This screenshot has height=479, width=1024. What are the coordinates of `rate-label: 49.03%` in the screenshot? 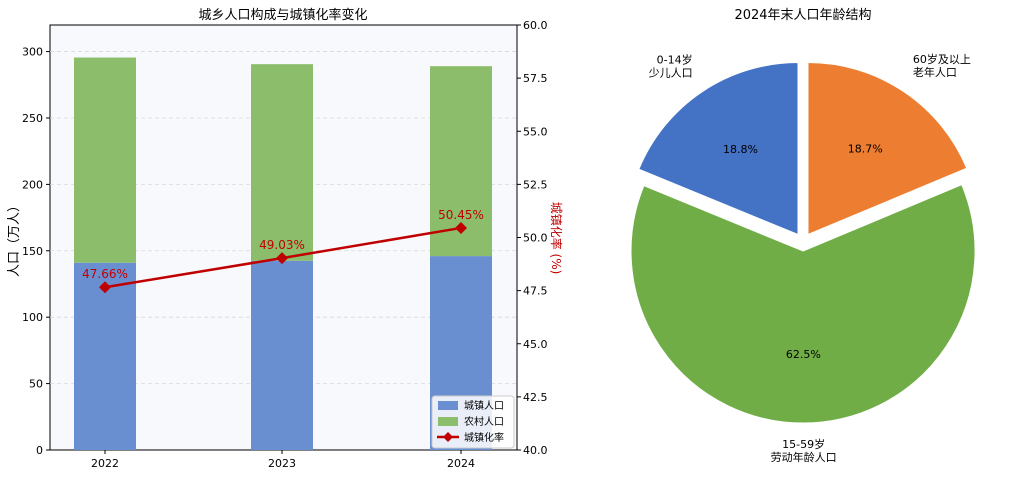 It's located at (282, 245).